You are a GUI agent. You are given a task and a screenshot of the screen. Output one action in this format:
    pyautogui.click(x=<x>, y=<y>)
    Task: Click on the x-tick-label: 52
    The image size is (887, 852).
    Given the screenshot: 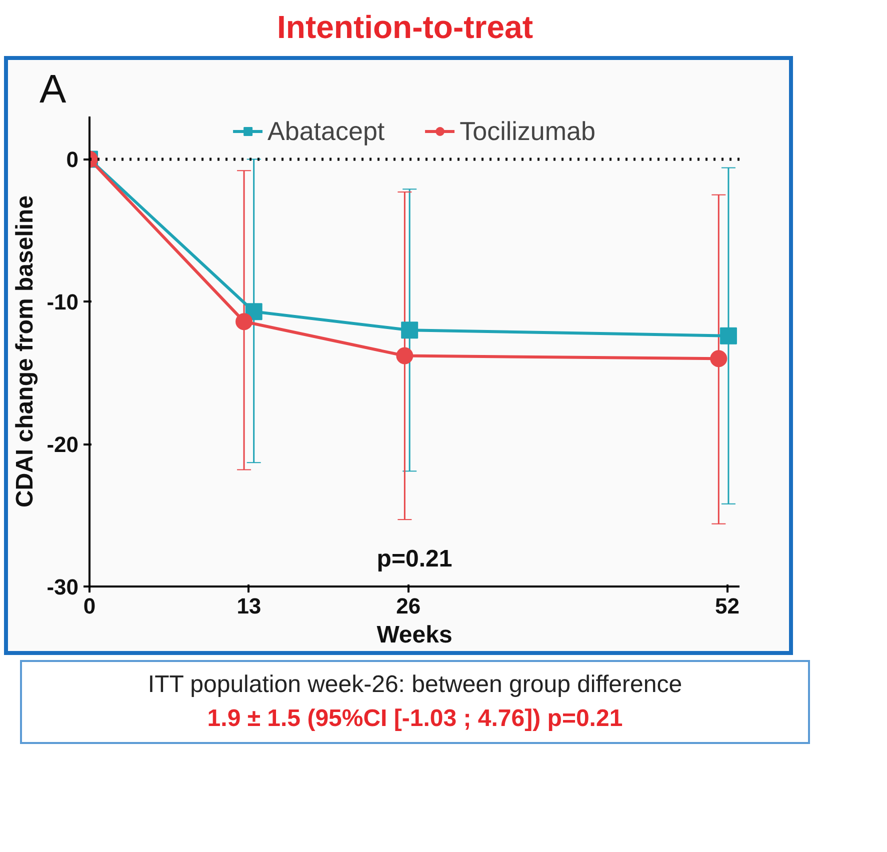 What is the action you would take?
    pyautogui.click(x=727, y=605)
    